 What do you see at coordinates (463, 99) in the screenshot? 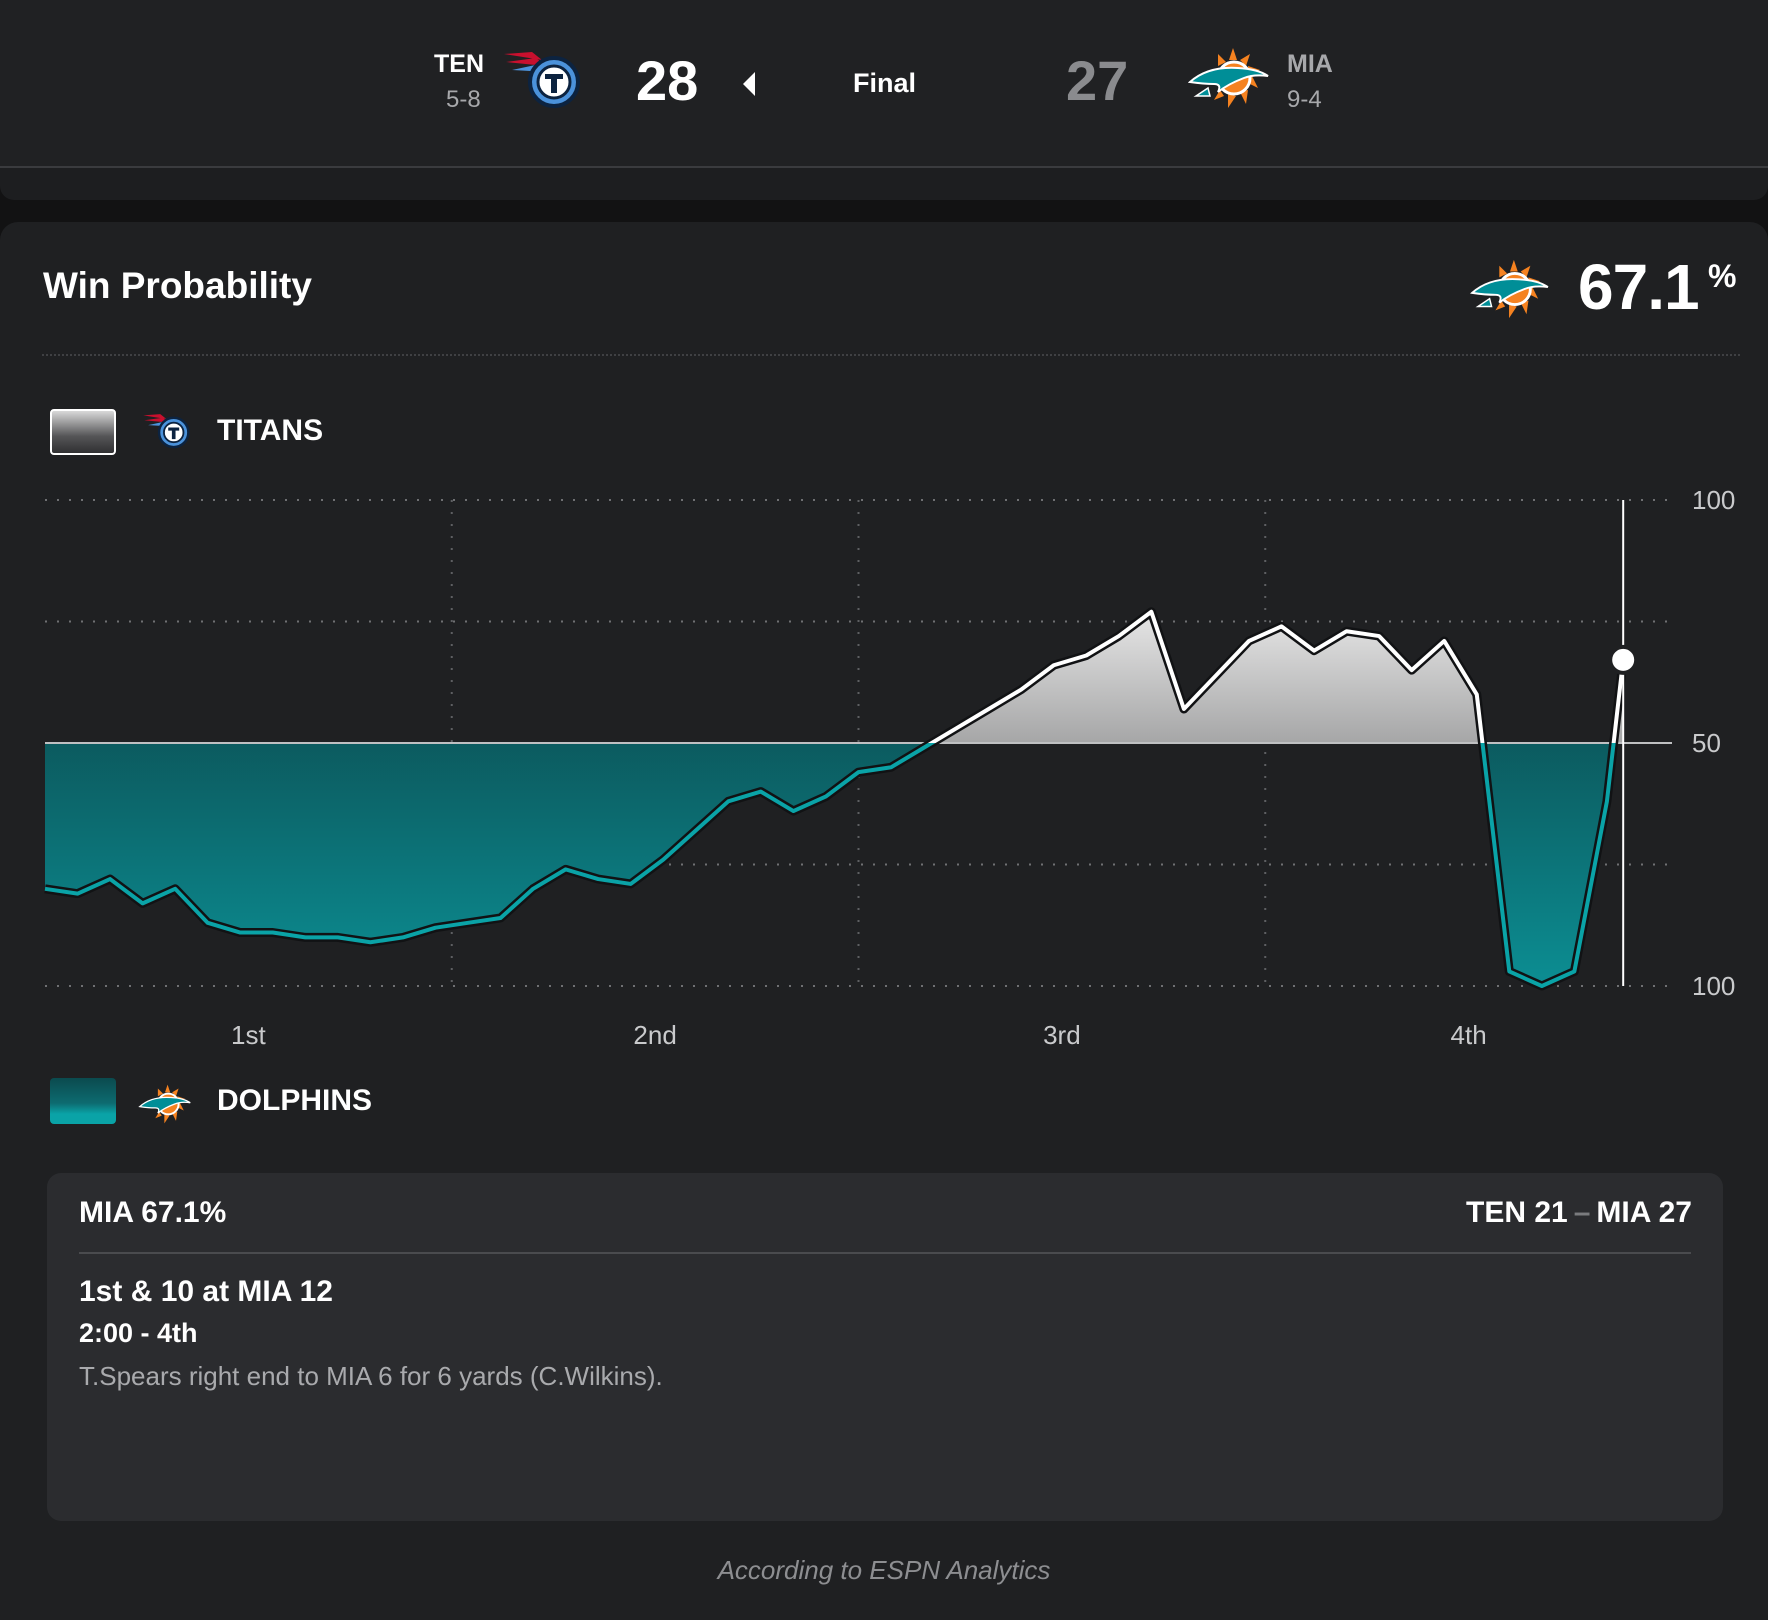
I see `away-team-record: 5-8` at bounding box center [463, 99].